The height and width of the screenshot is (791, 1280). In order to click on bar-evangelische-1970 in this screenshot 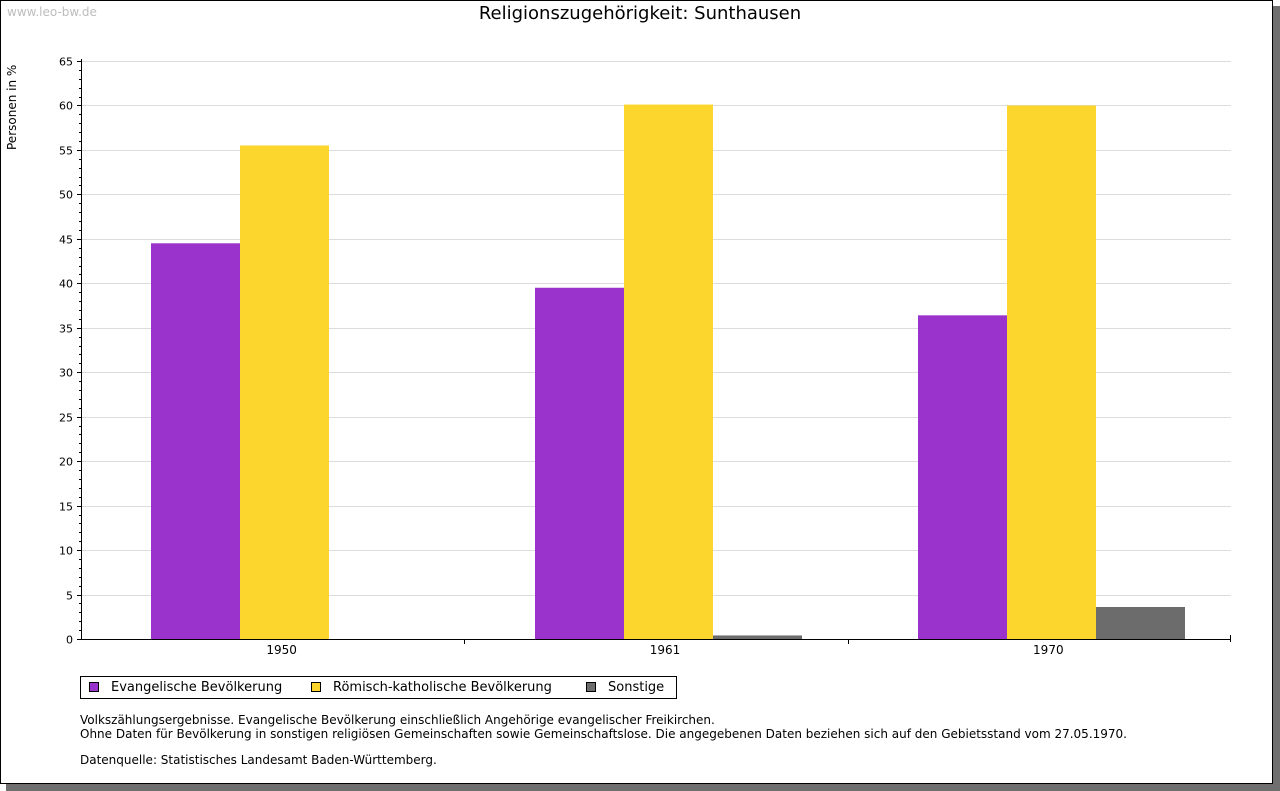, I will do `click(962, 477)`.